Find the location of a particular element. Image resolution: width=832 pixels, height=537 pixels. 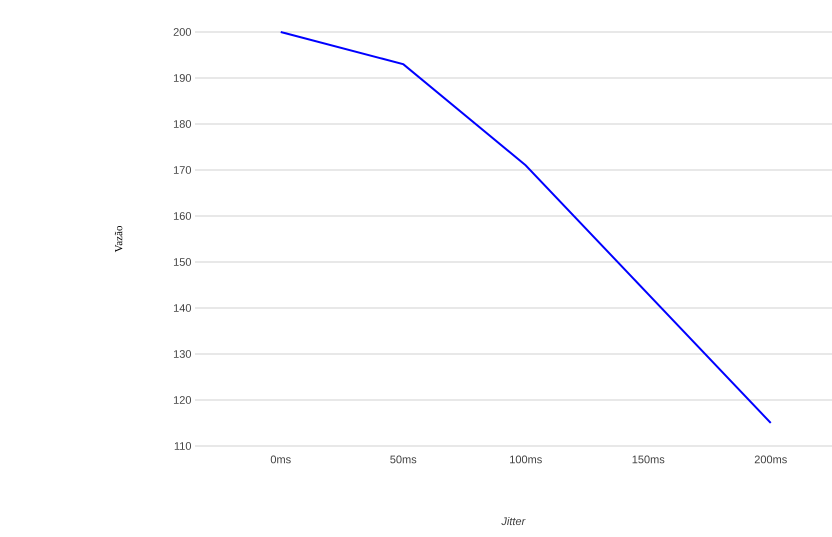

y-tick-label: 110 is located at coordinates (183, 446).